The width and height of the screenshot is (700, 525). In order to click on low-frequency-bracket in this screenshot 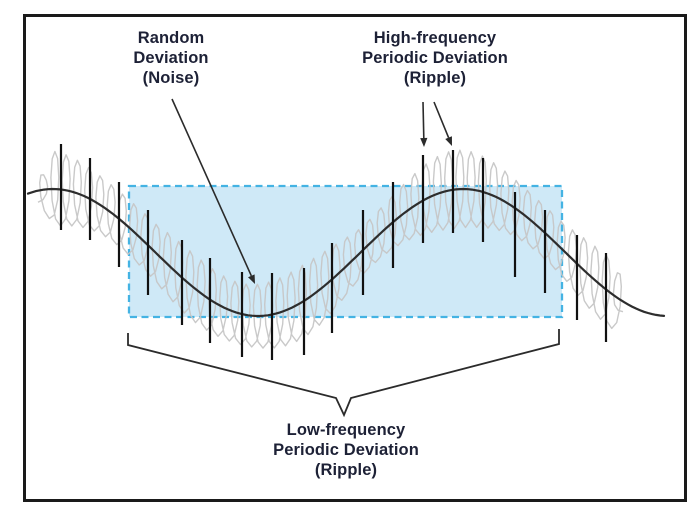, I will do `click(343, 373)`.